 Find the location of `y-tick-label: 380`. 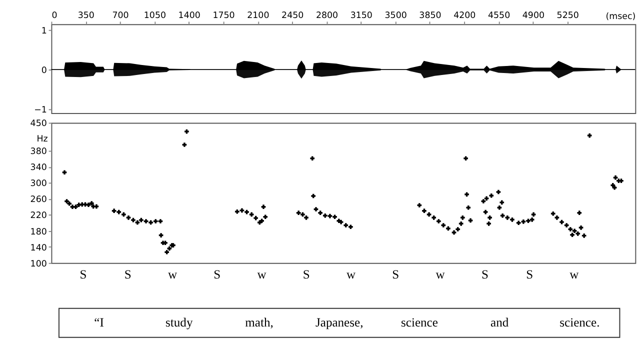

y-tick-label: 380 is located at coordinates (38, 152).